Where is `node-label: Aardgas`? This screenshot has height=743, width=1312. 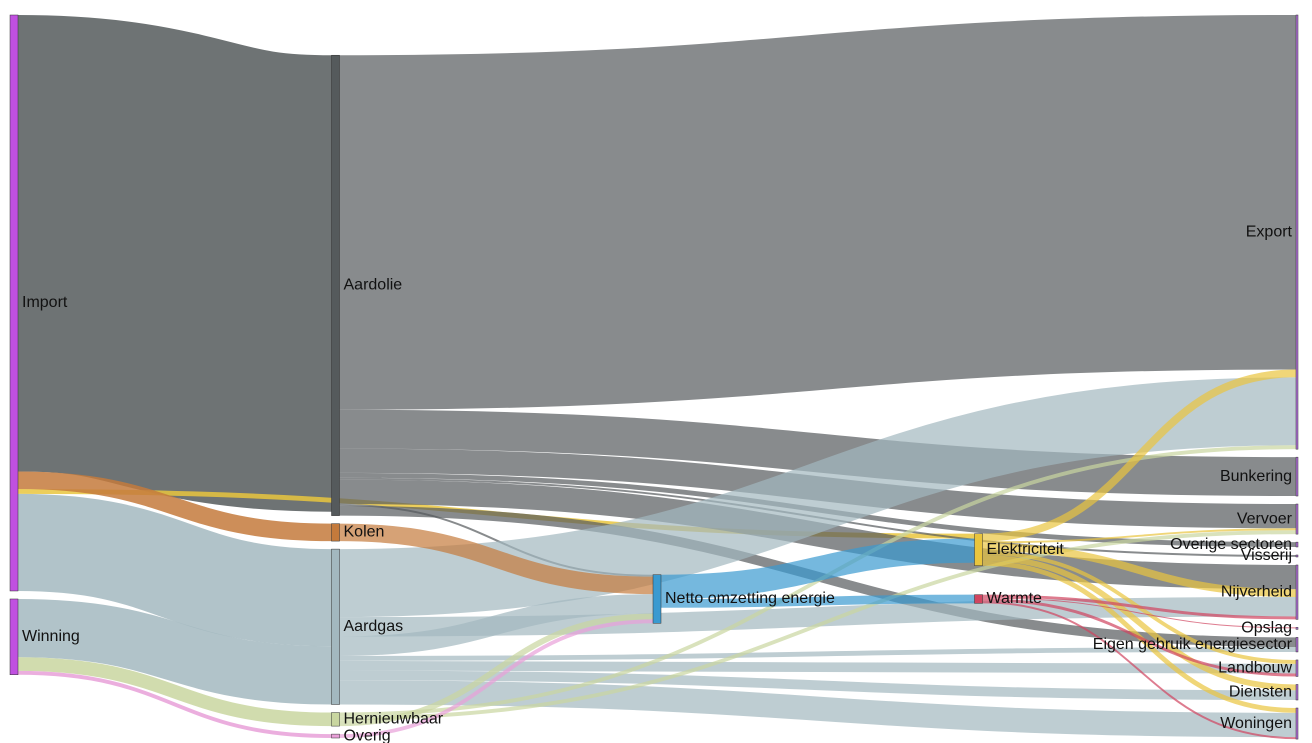 node-label: Aardgas is located at coordinates (374, 626).